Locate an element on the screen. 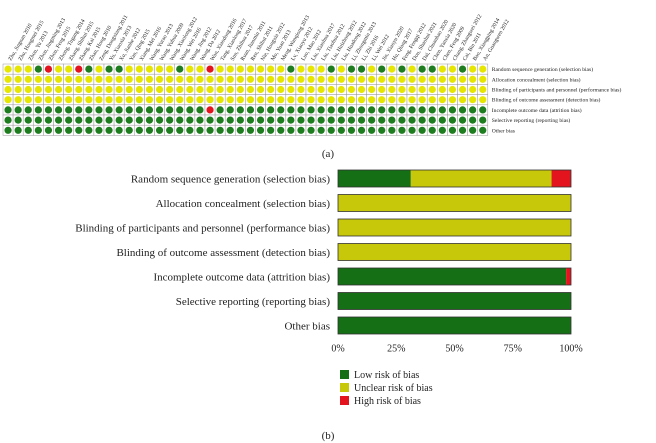 This screenshot has height=443, width=656. legend-item-low-risk-of-bias: Low risk of bias is located at coordinates (379, 375).